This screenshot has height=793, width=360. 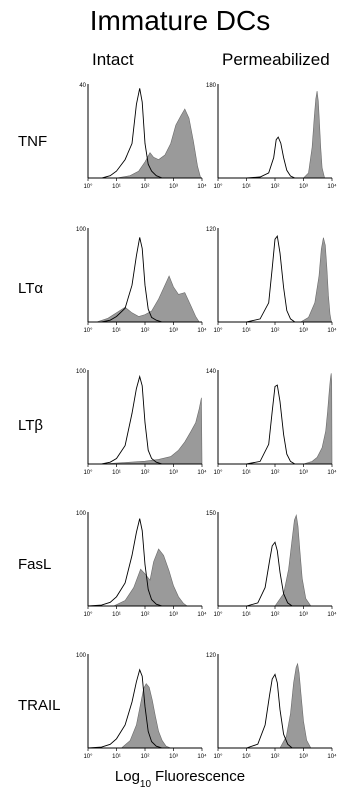 What do you see at coordinates (88, 615) in the screenshot?
I see `x-tick-label-fasl-intact-0: 10°` at bounding box center [88, 615].